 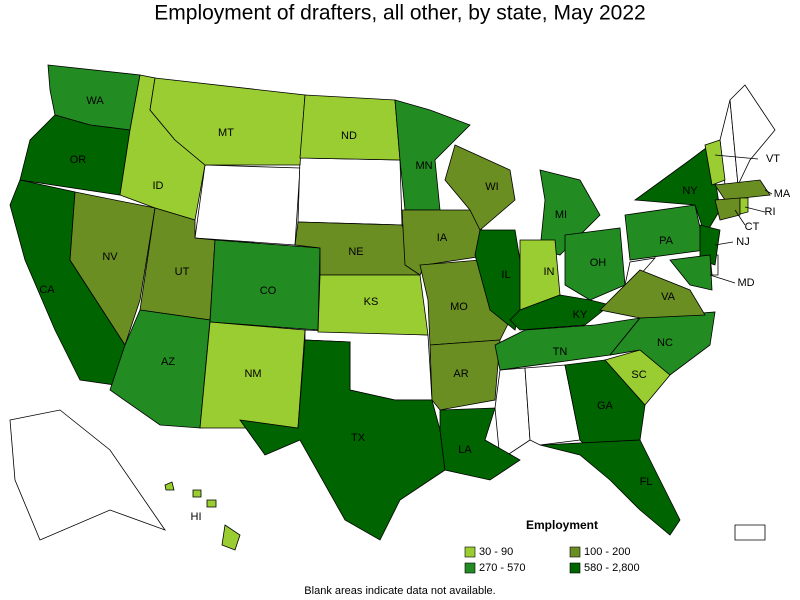 I want to click on footnote: Blank areas indicate data not available., so click(x=399, y=591).